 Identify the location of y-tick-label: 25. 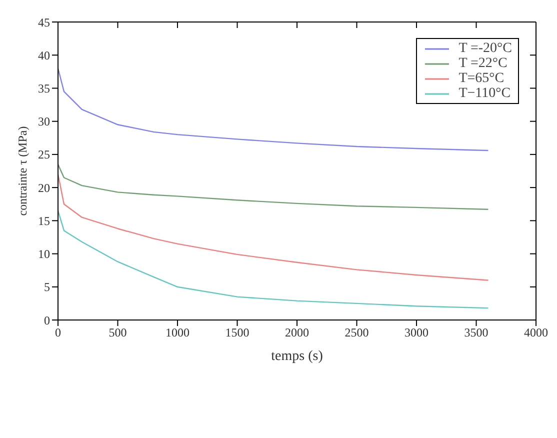
(44, 155).